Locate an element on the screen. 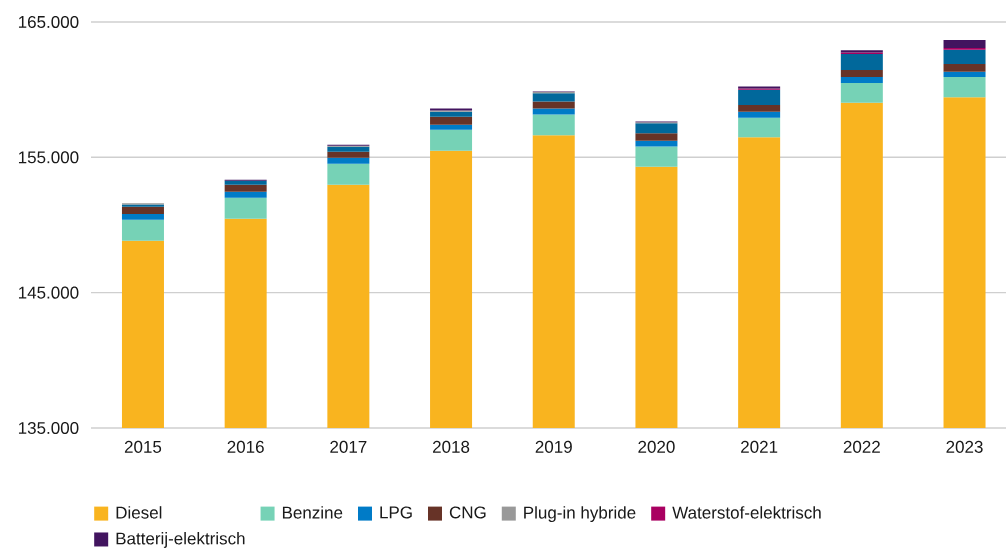 This screenshot has height=555, width=1006. x-tick-label: 2023 is located at coordinates (964, 446).